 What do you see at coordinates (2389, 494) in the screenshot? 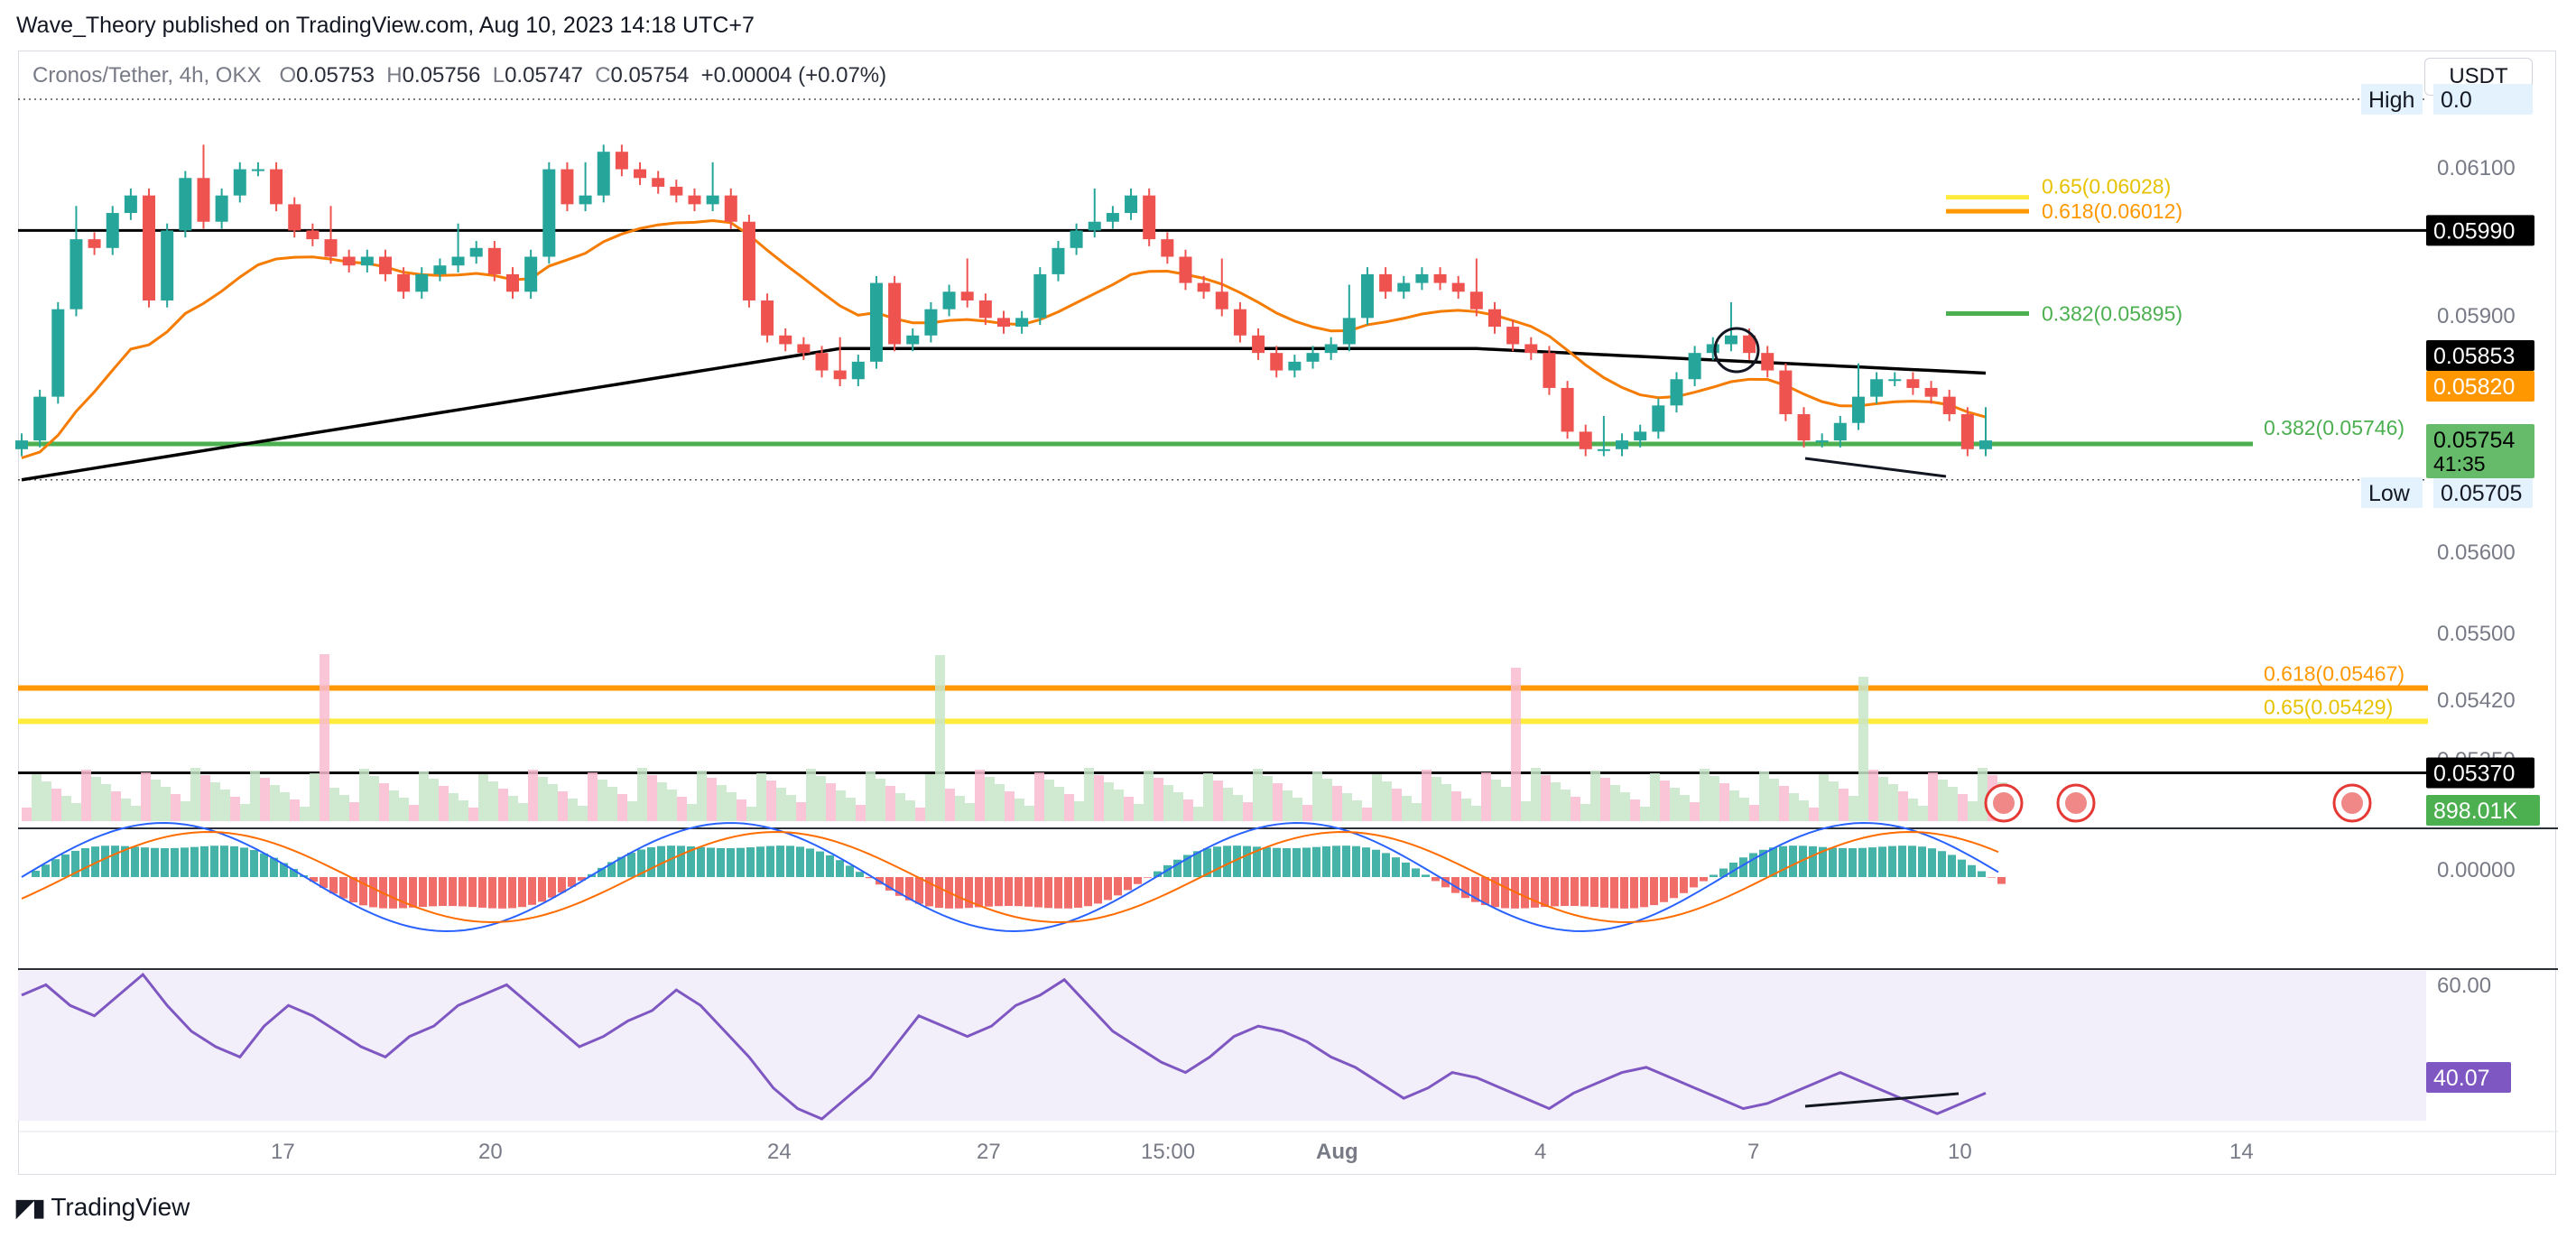
I see `svg-text: Low` at bounding box center [2389, 494].